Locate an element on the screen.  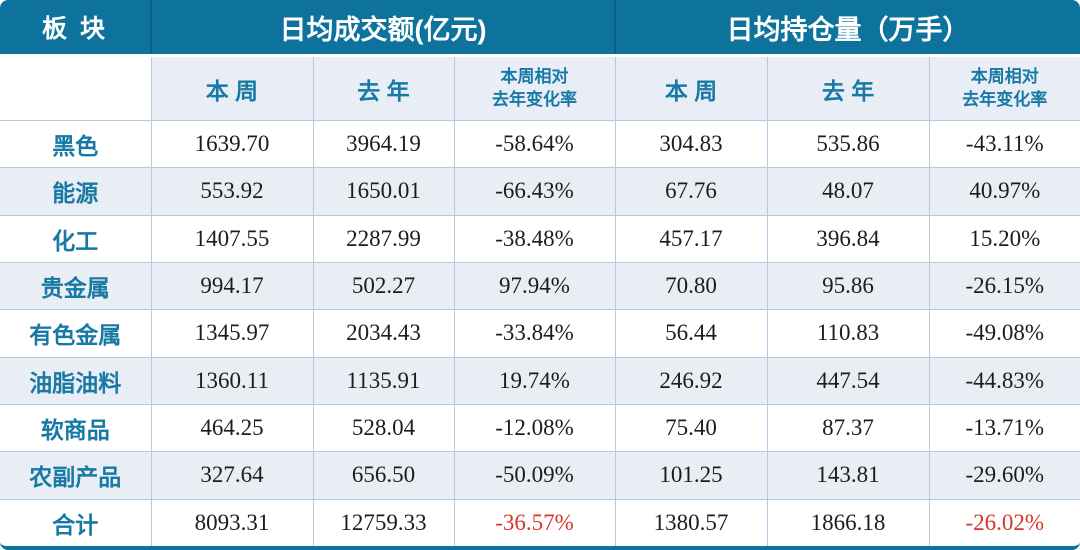
oi-change-value: -29.60% is located at coordinates (1004, 475).